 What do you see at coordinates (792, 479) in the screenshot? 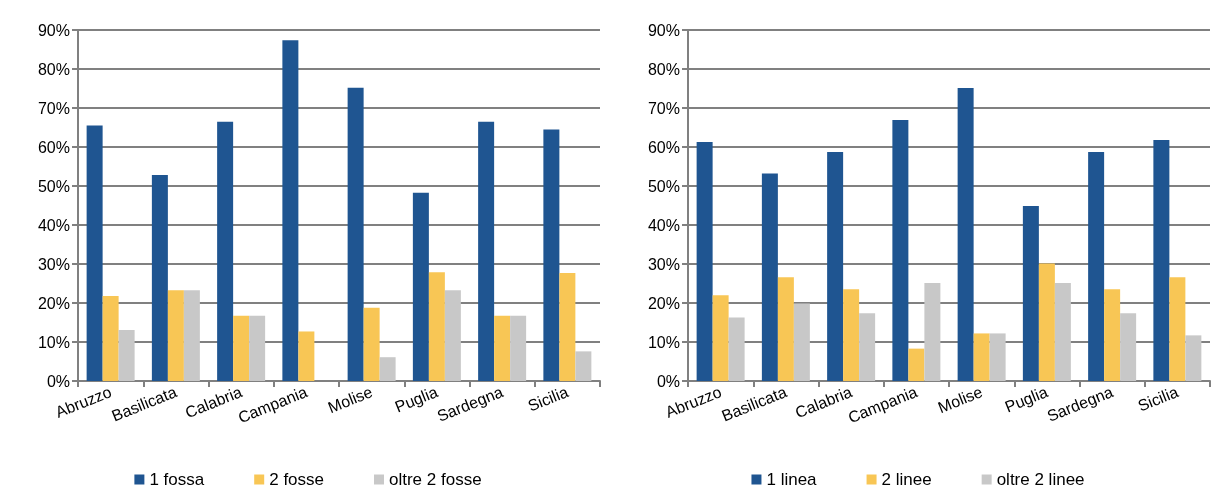
I see `legend-label: 1 linea` at bounding box center [792, 479].